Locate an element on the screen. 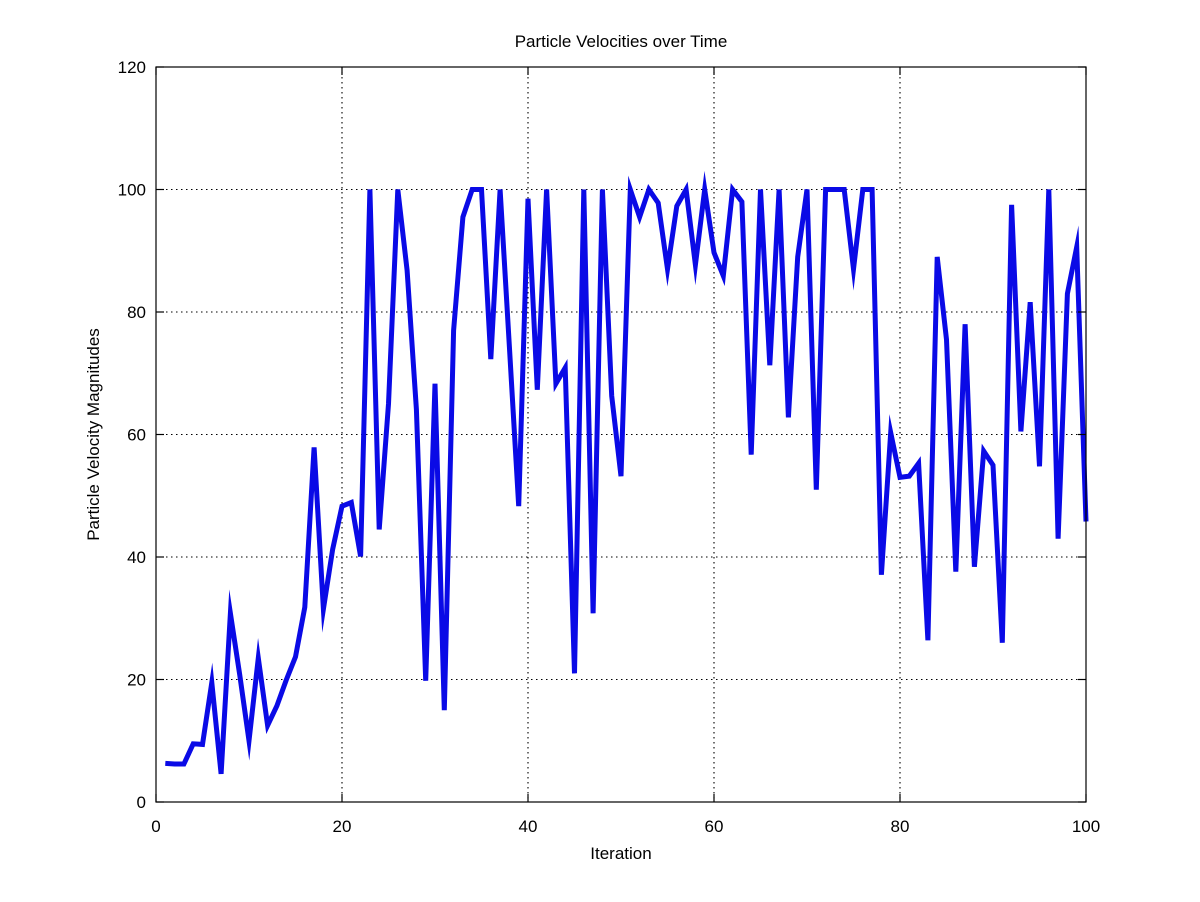  chart-title: Particle Velocities over Time is located at coordinates (621, 41).